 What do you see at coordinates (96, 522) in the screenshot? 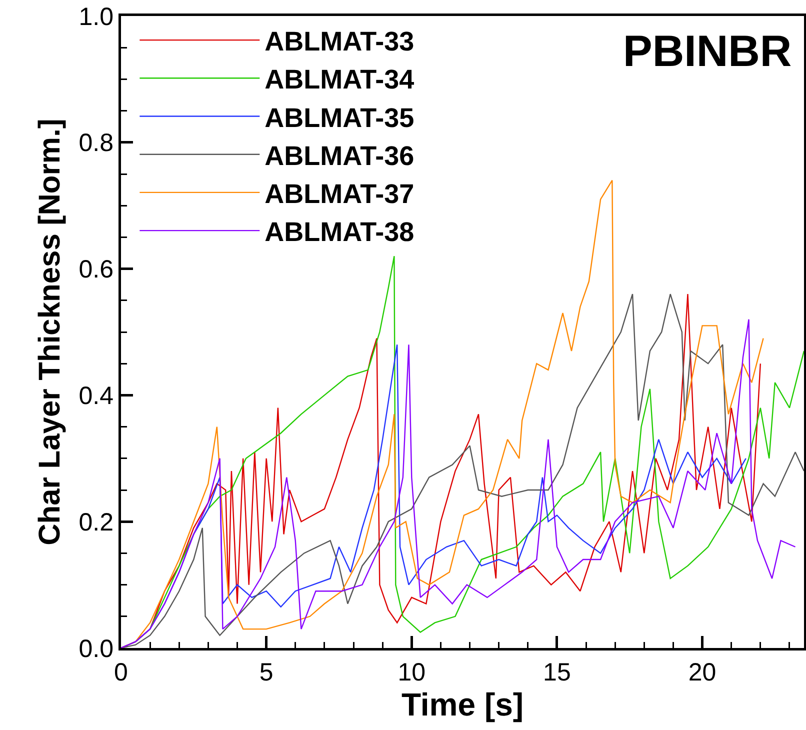
I see `y-tick-label: 0.2` at bounding box center [96, 522].